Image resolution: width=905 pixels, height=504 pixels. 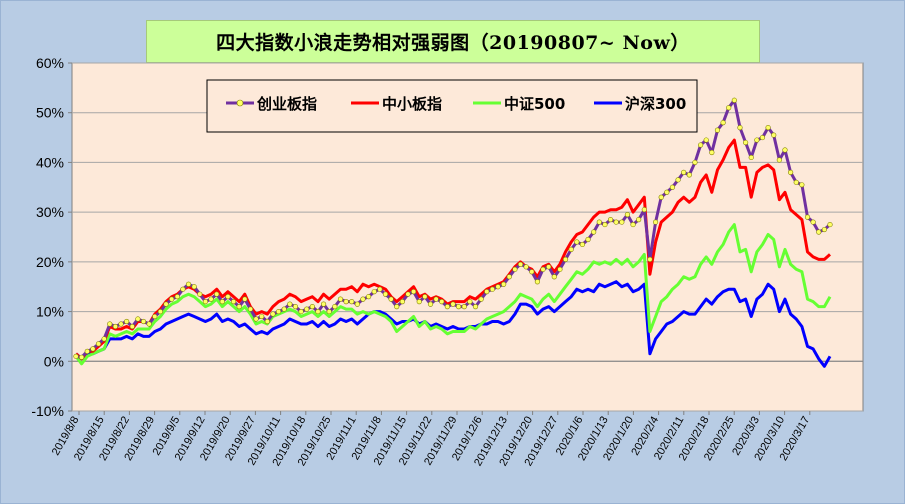 I want to click on legend-label-zxb: 中小板指, so click(x=412, y=104).